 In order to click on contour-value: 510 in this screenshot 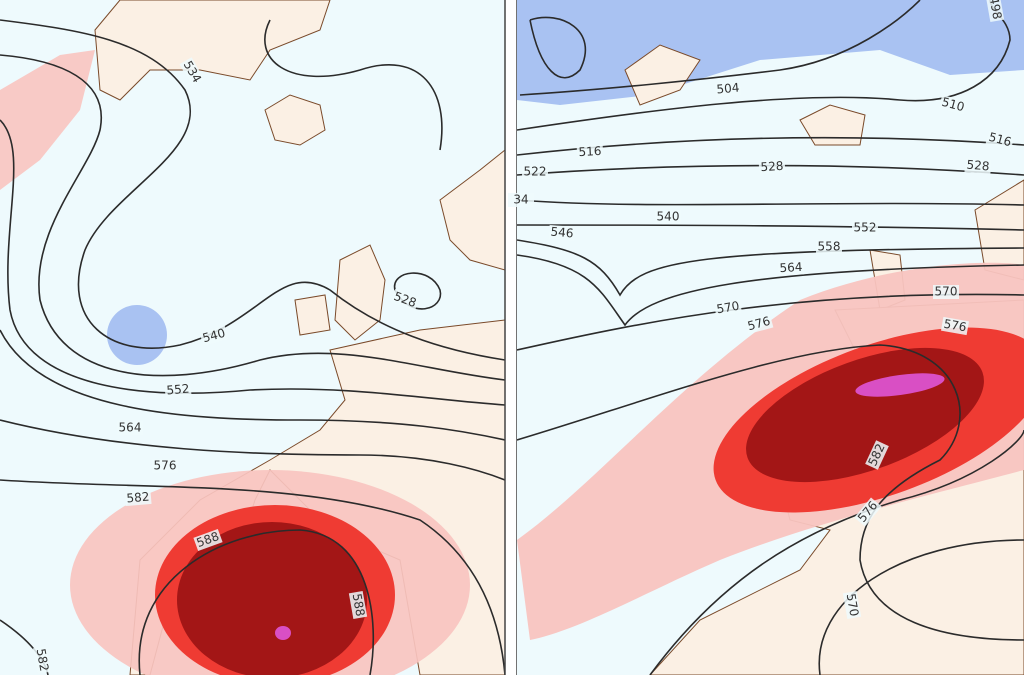, I will do `click(953, 104)`.